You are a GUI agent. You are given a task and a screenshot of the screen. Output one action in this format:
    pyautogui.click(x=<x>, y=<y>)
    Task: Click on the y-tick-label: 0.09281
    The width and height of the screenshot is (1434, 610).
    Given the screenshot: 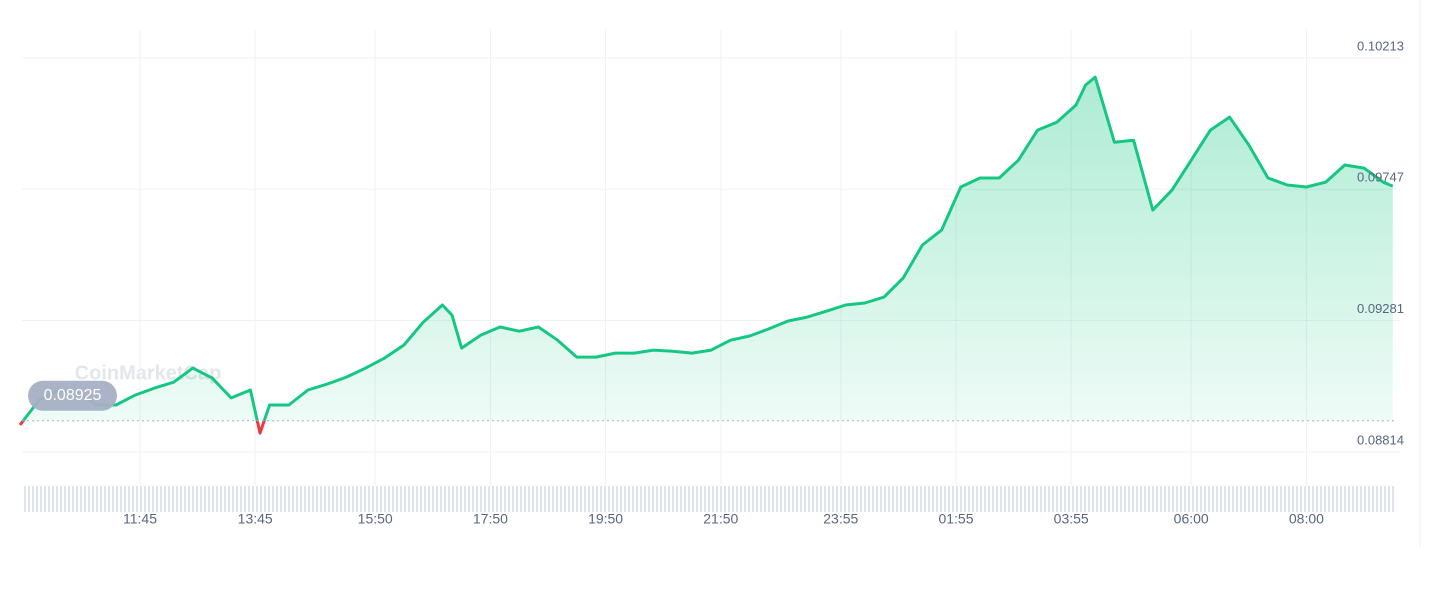 What is the action you would take?
    pyautogui.click(x=1380, y=308)
    